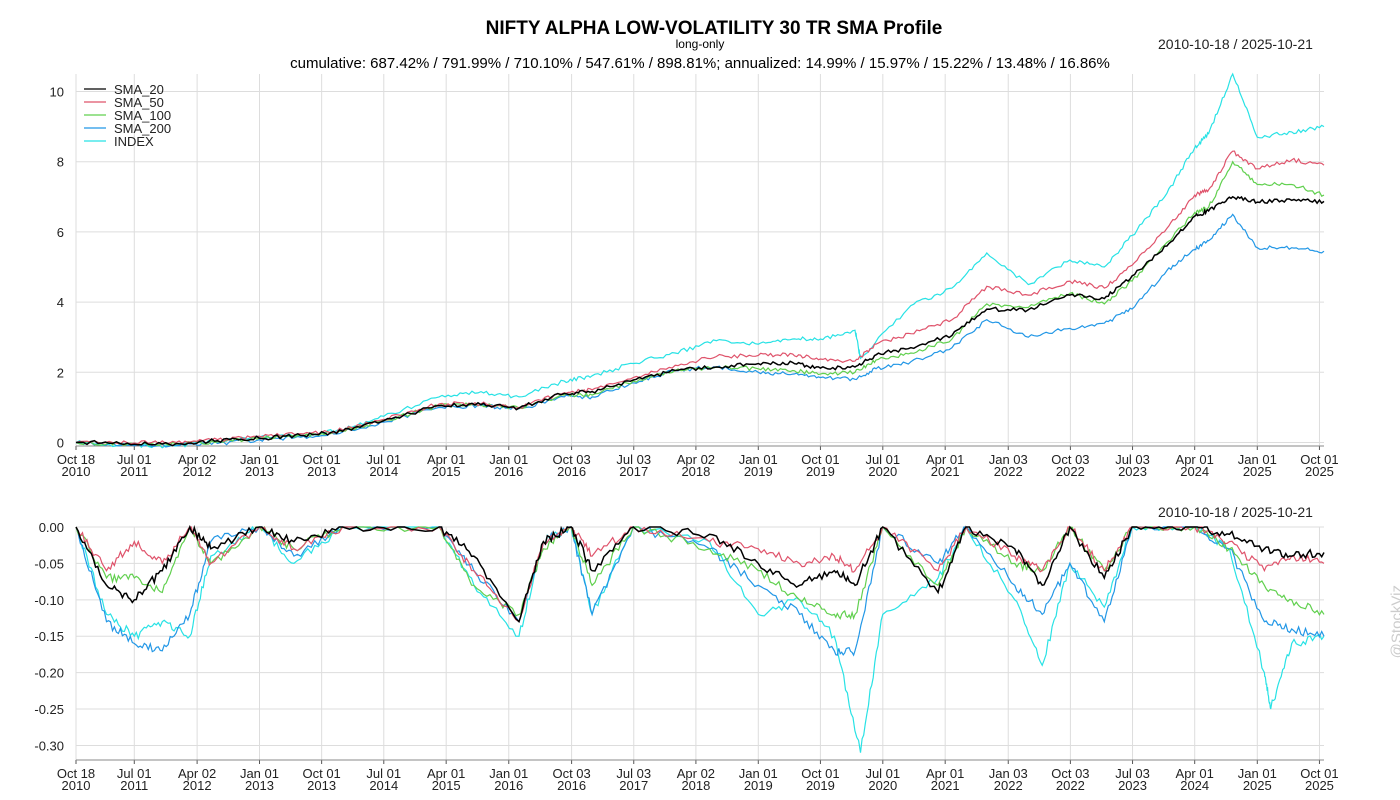 The width and height of the screenshot is (1400, 800). Describe the element at coordinates (60, 442) in the screenshot. I see `y-tick-label: 0` at that location.